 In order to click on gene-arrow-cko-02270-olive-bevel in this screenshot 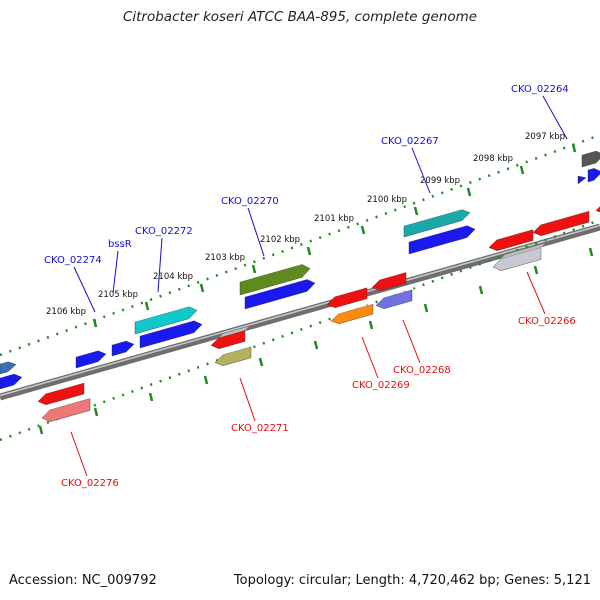, I will do `click(273, 271)`.